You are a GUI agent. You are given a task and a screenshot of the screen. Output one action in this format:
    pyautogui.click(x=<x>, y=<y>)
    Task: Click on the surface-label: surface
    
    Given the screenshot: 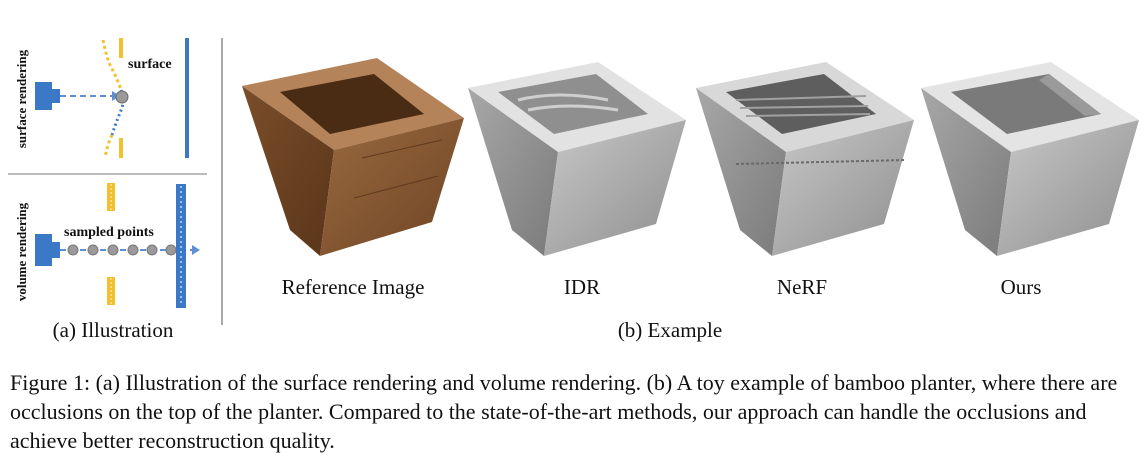 What is the action you would take?
    pyautogui.click(x=150, y=64)
    